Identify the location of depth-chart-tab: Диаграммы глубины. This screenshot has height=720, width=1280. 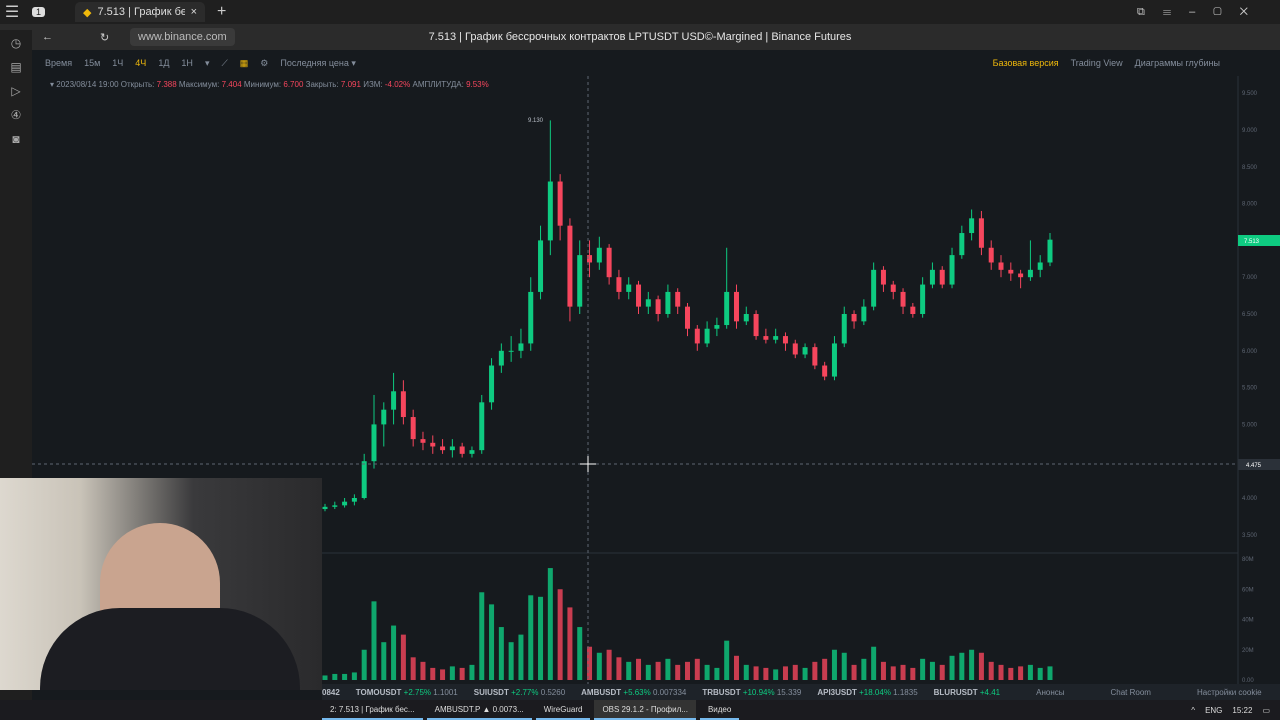
(1177, 63).